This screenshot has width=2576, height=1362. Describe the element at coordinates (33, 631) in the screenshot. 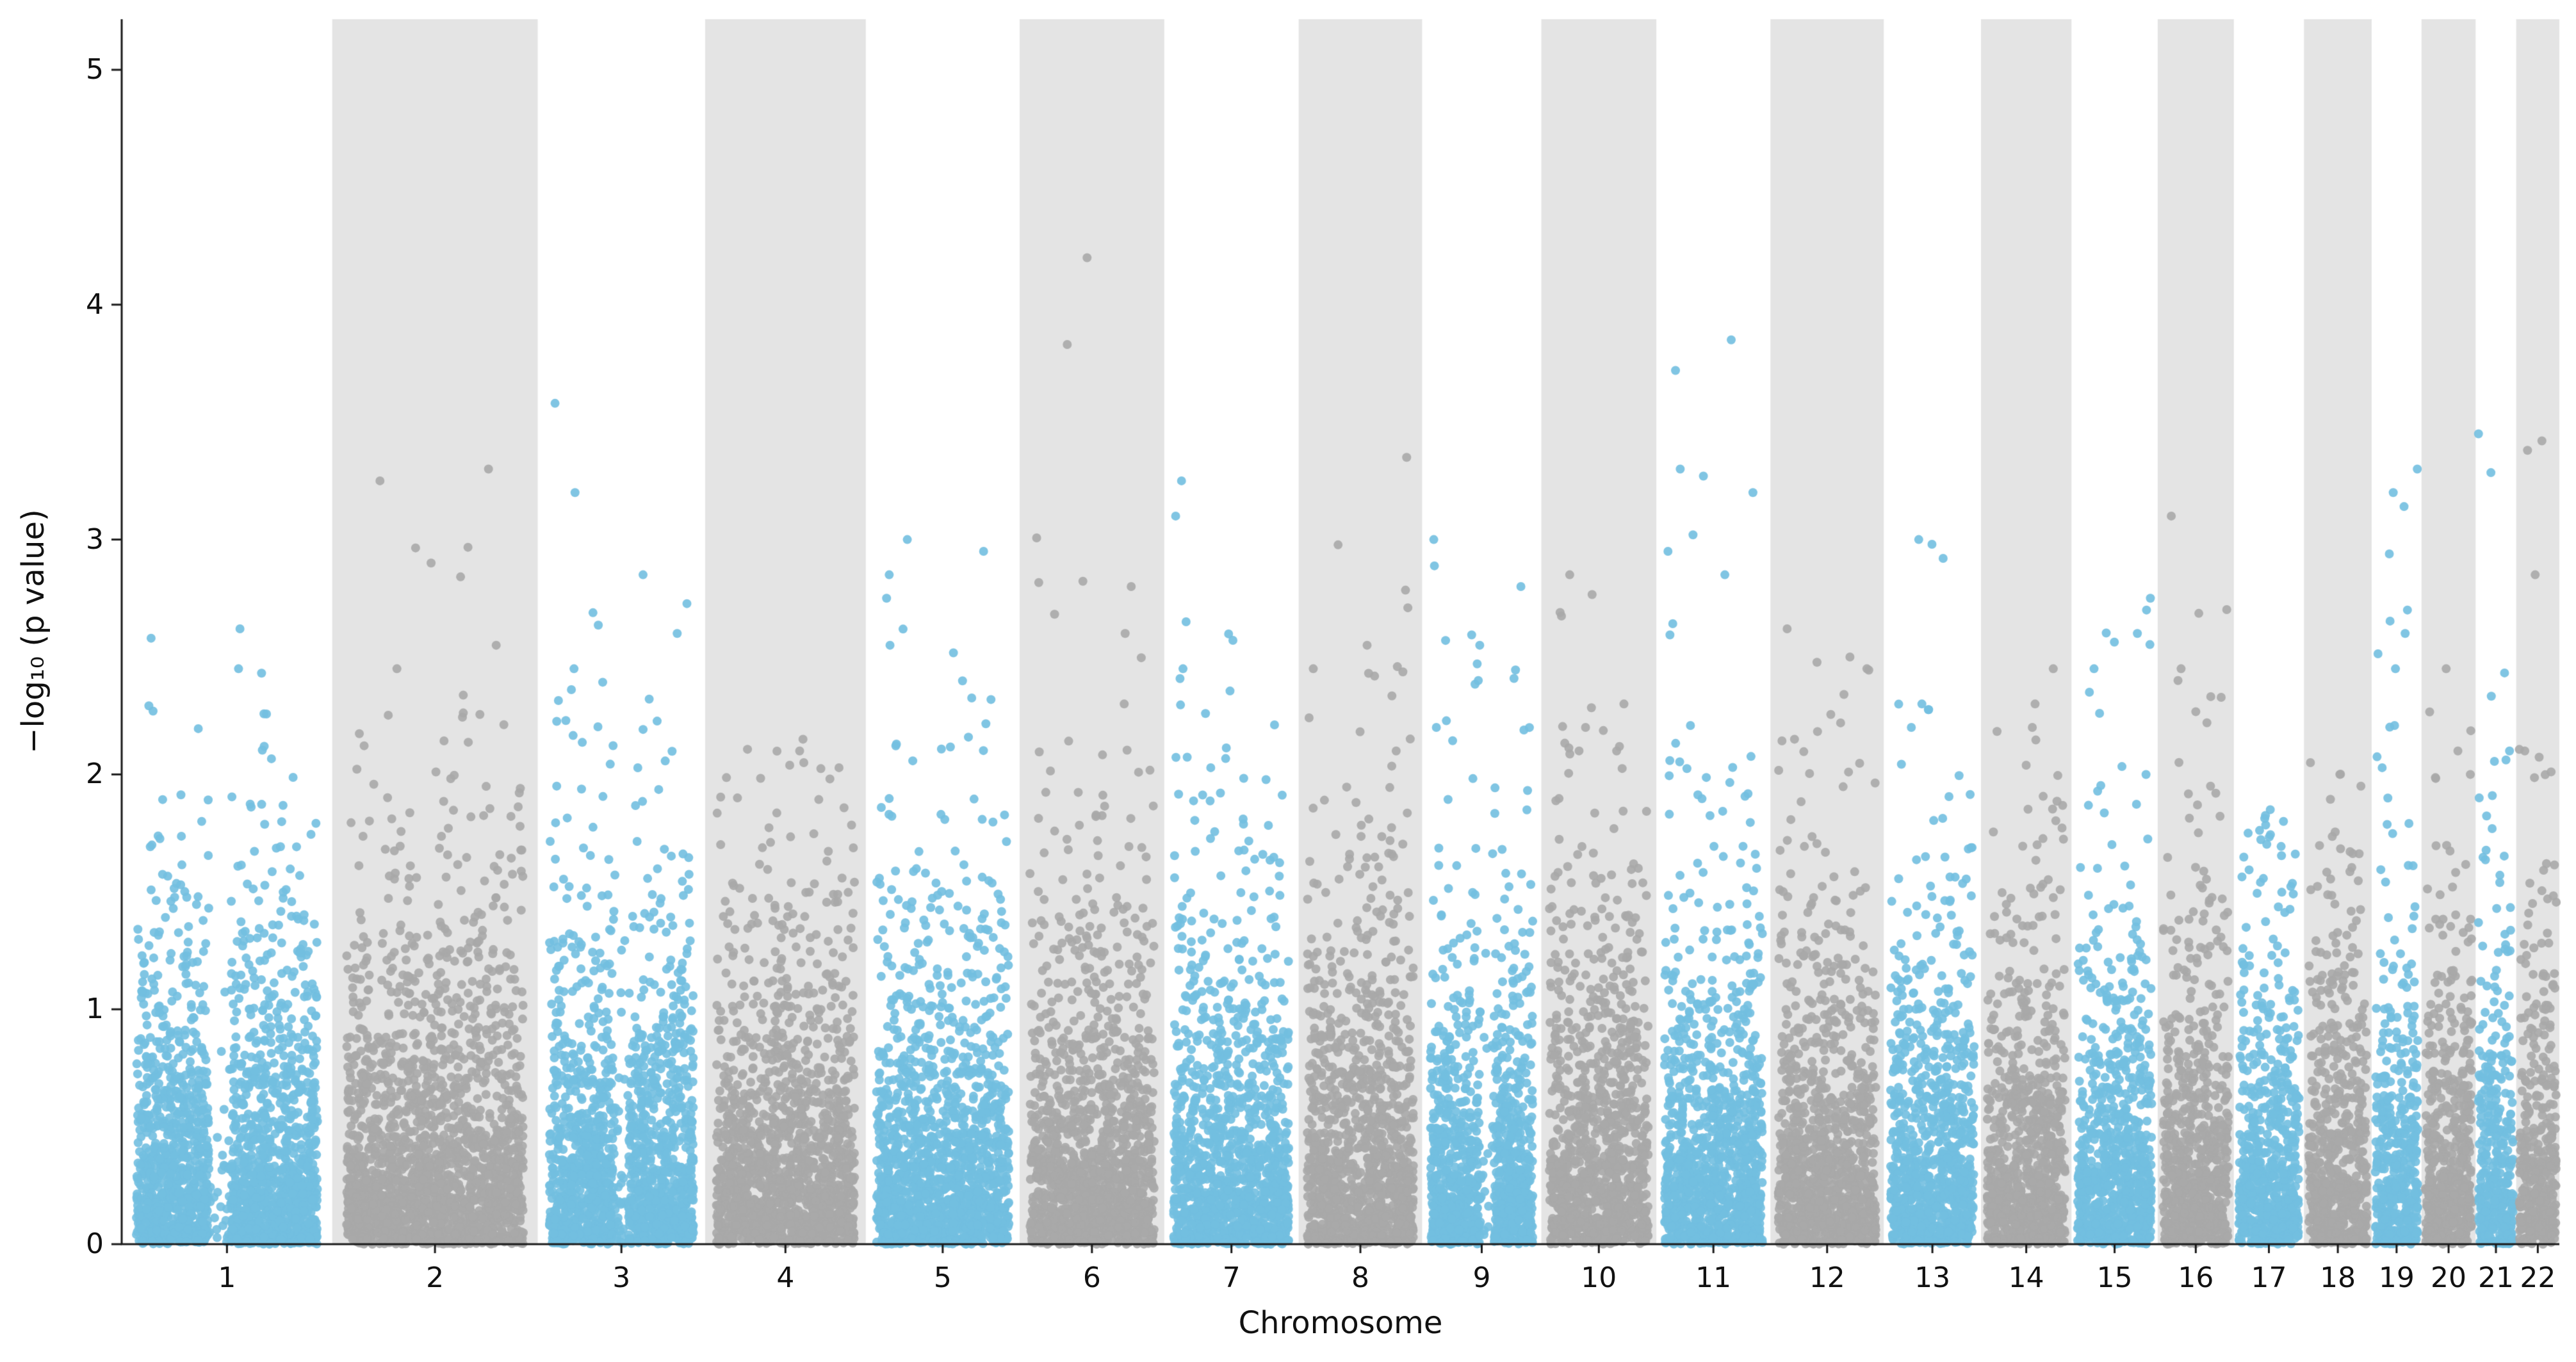

I see `y-axis-label: −log₁₀ (p value)` at that location.